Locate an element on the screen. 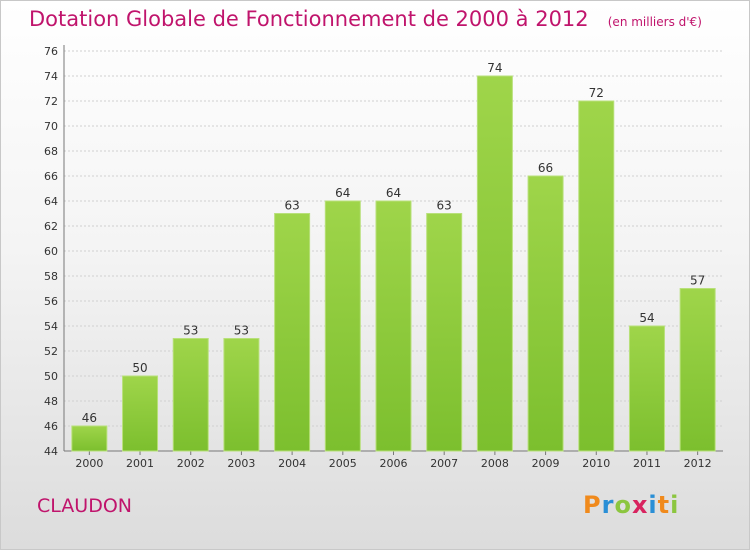 The width and height of the screenshot is (750, 550). y-tick-label: 60 is located at coordinates (51, 251).